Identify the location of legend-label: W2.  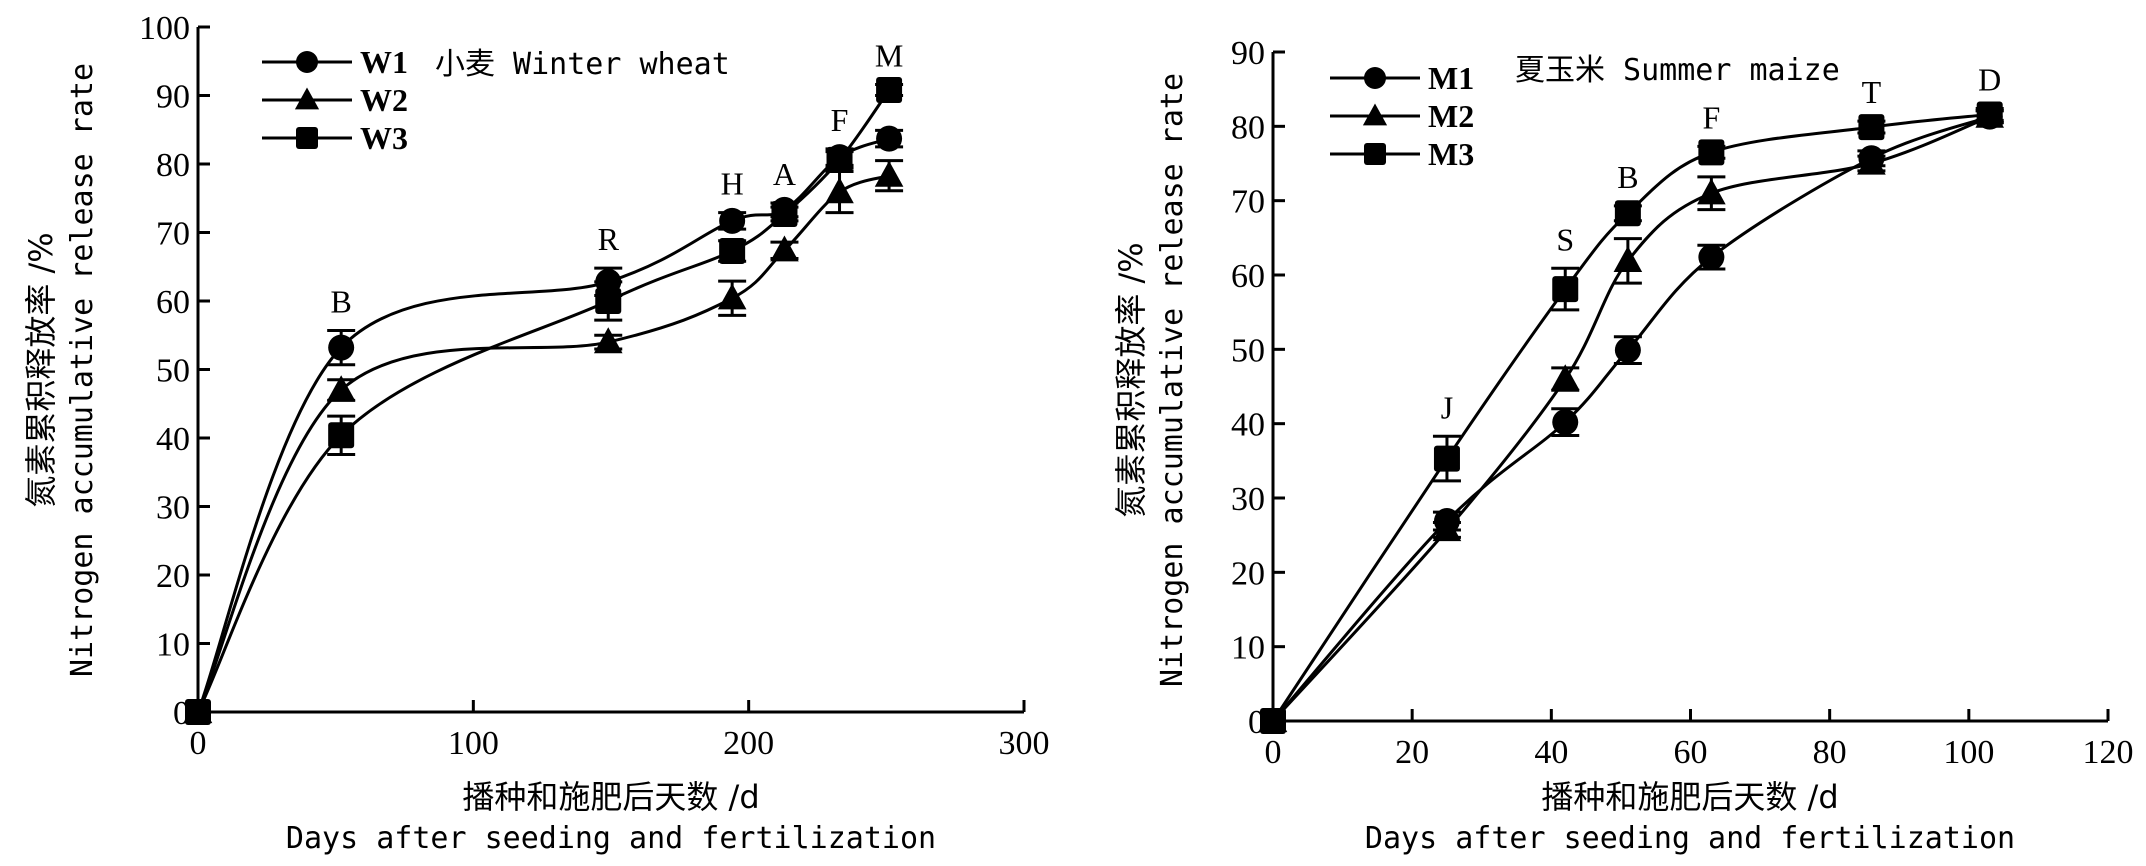
(384, 100).